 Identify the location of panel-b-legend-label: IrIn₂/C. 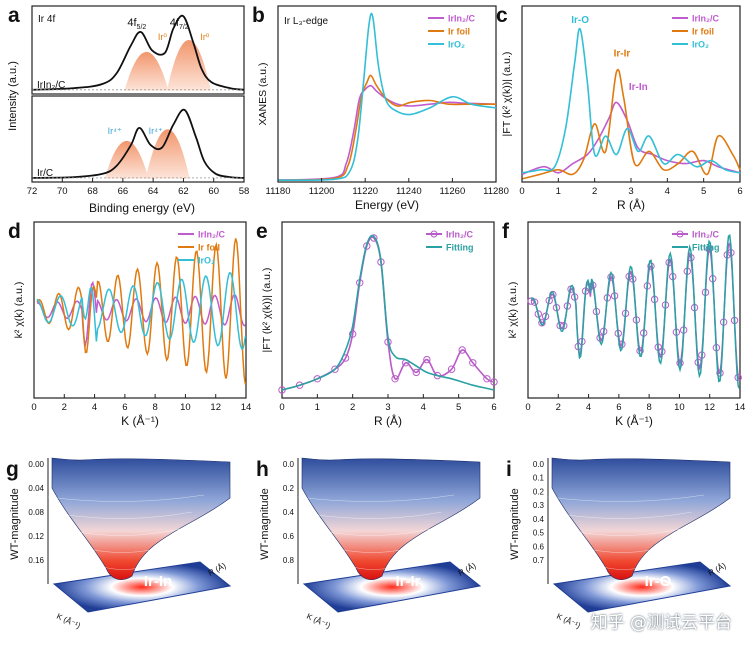
(462, 19).